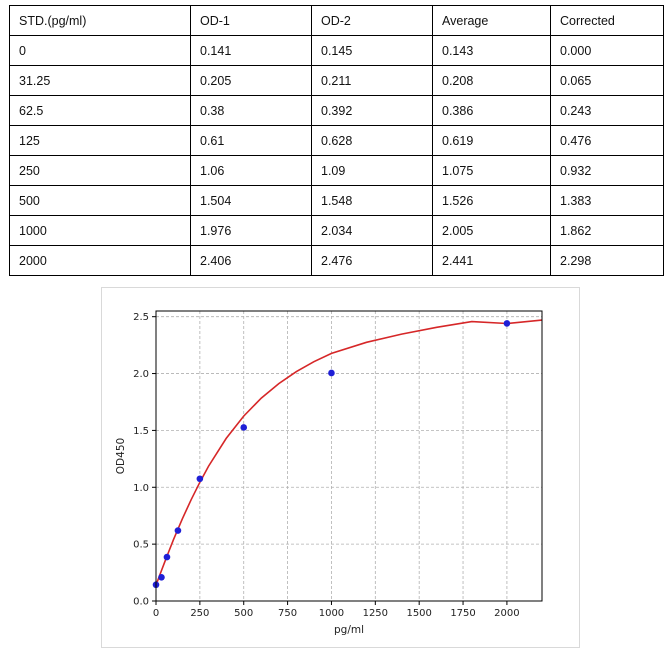  I want to click on table-row: 0 0.141 0.145 0.143 0.000, so click(336, 50).